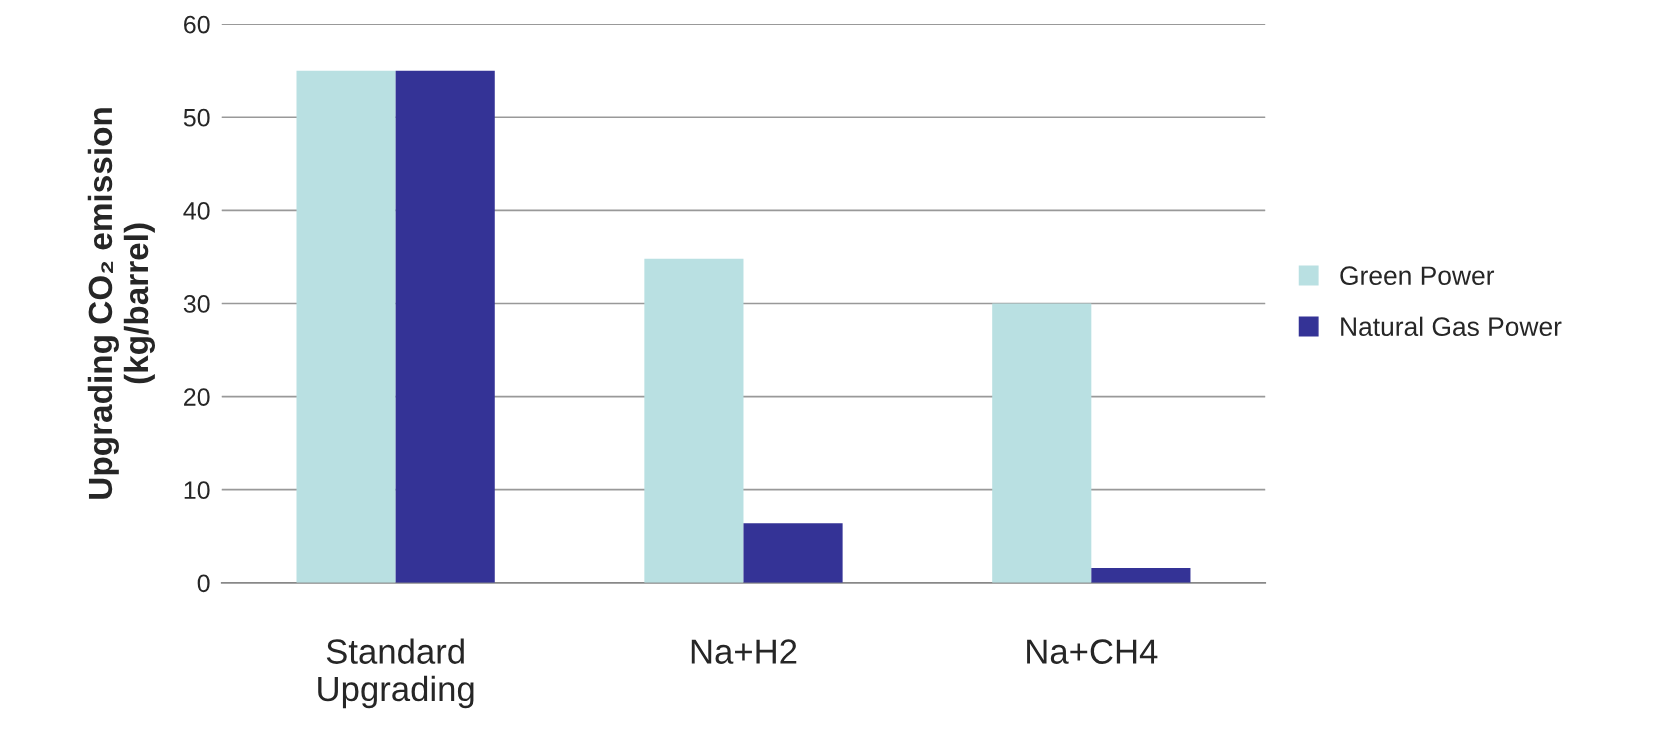  Describe the element at coordinates (121, 303) in the screenshot. I see `y-axis-title: Upgrading CO₂ emission (kg/barrel)` at that location.